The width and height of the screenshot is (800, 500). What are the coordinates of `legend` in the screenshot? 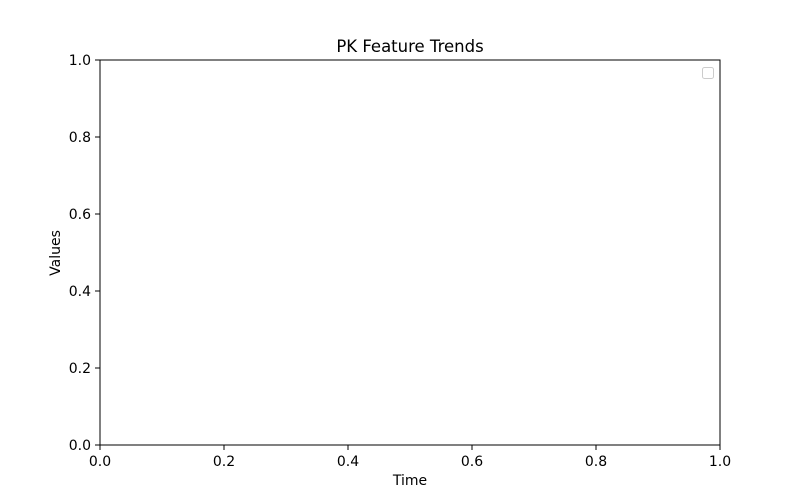 It's located at (708, 73).